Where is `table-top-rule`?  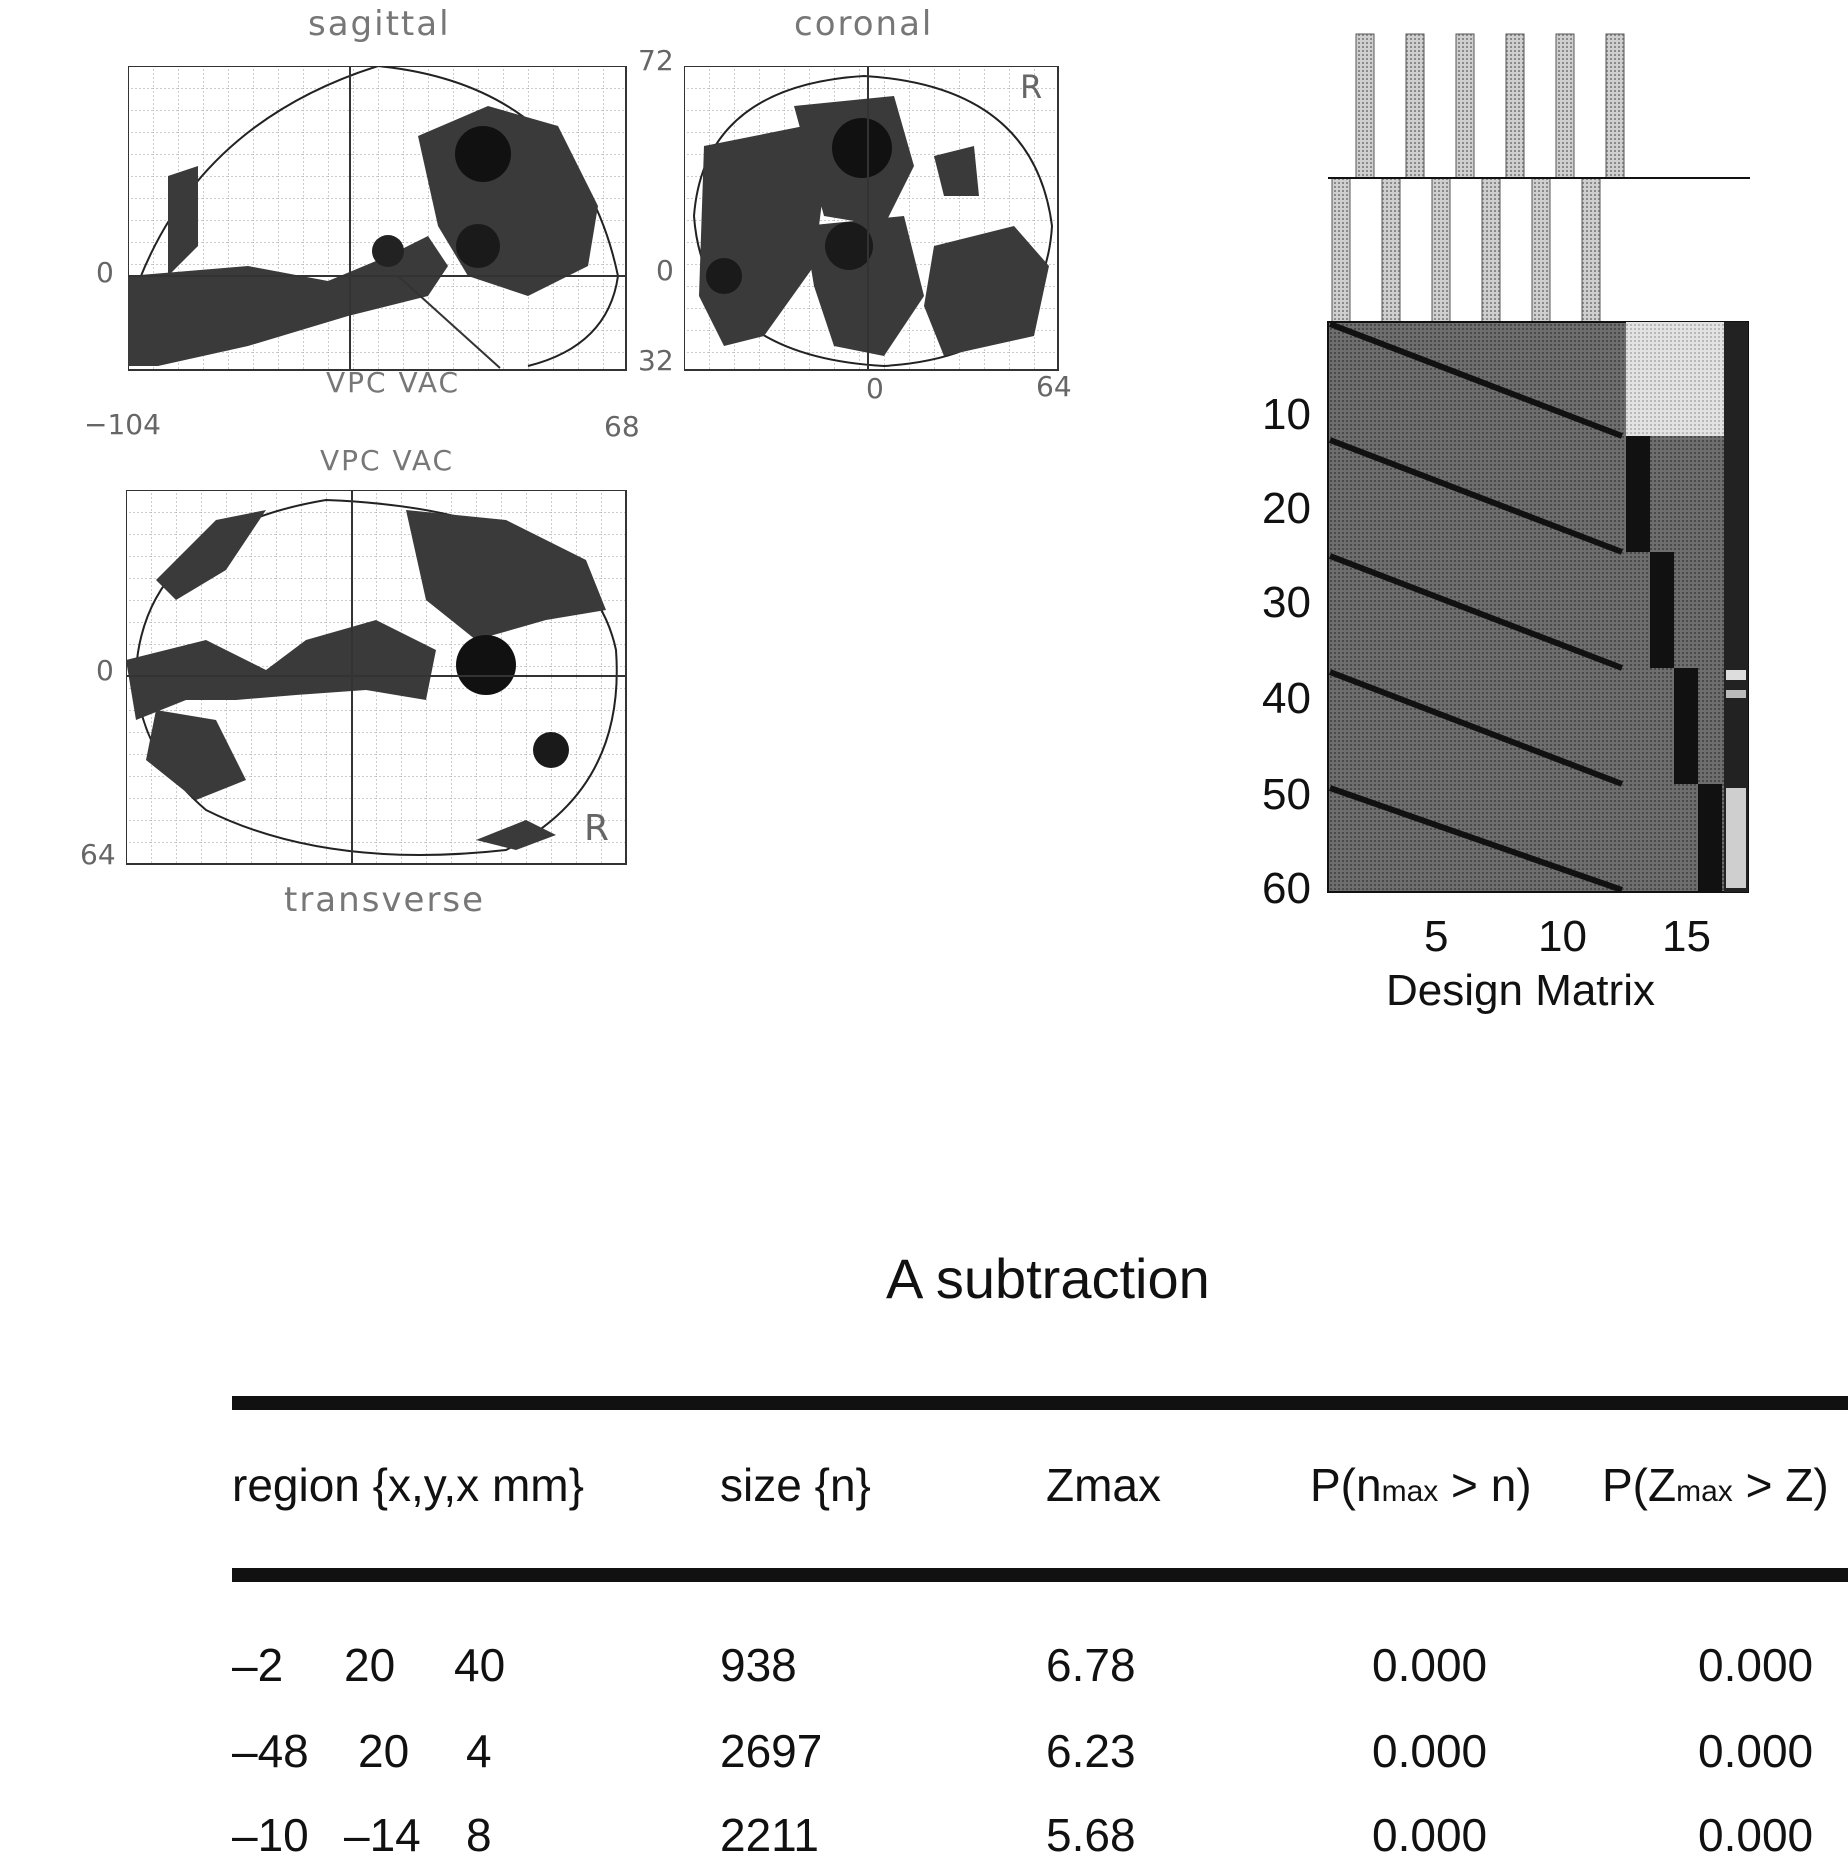
table-top-rule is located at coordinates (1040, 1403).